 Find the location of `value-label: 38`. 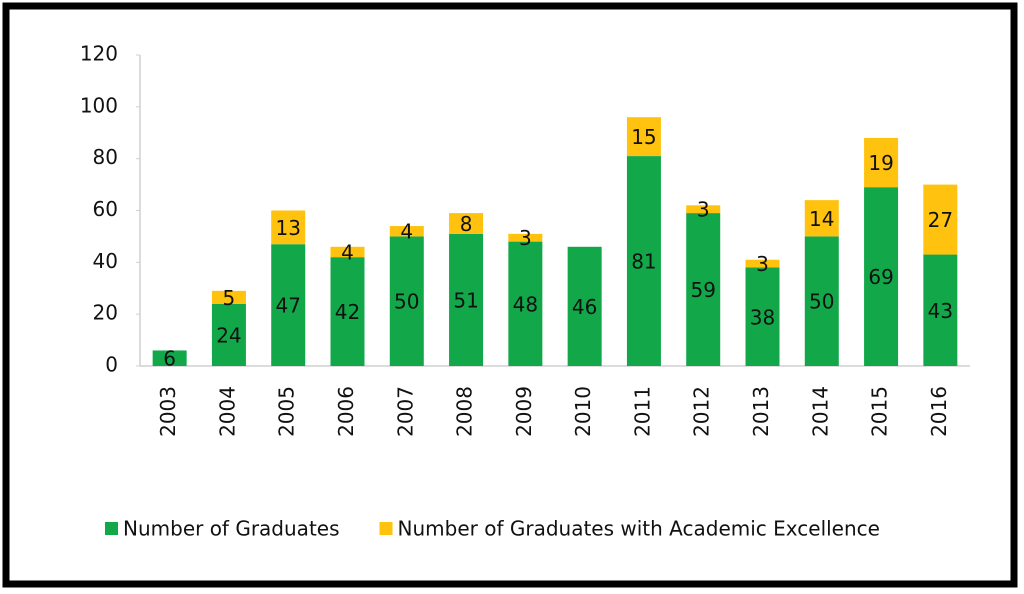

value-label: 38 is located at coordinates (762, 317).